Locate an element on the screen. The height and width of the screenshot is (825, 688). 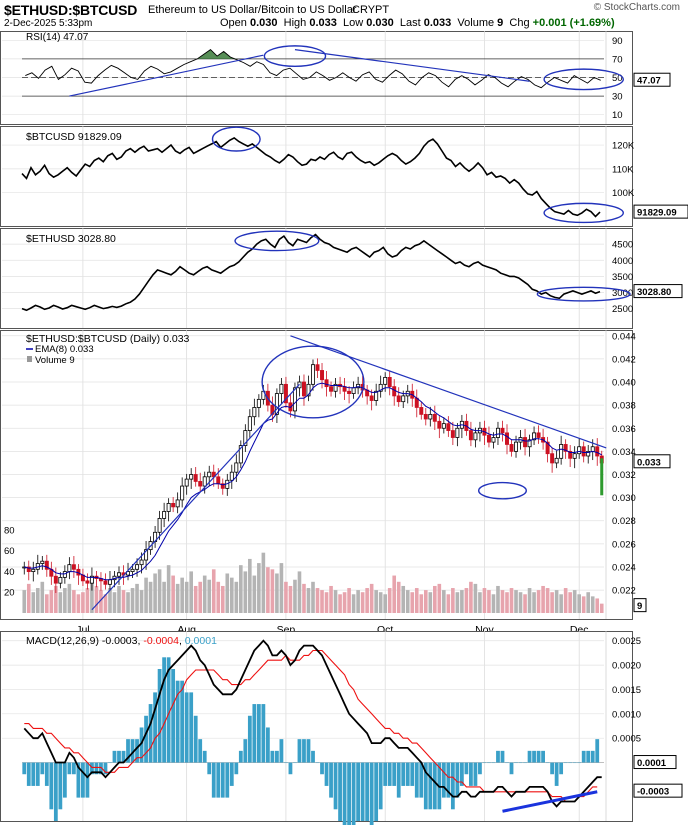
macd-legend-signal: -0.0004 is located at coordinates (161, 641).